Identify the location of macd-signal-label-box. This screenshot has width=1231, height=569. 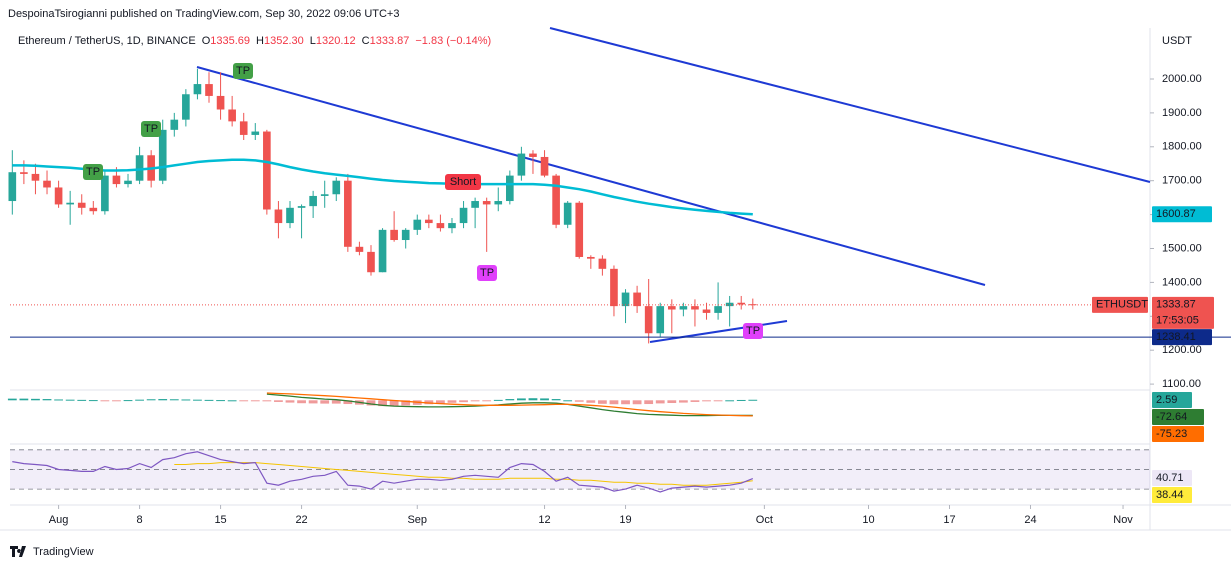
(1178, 434).